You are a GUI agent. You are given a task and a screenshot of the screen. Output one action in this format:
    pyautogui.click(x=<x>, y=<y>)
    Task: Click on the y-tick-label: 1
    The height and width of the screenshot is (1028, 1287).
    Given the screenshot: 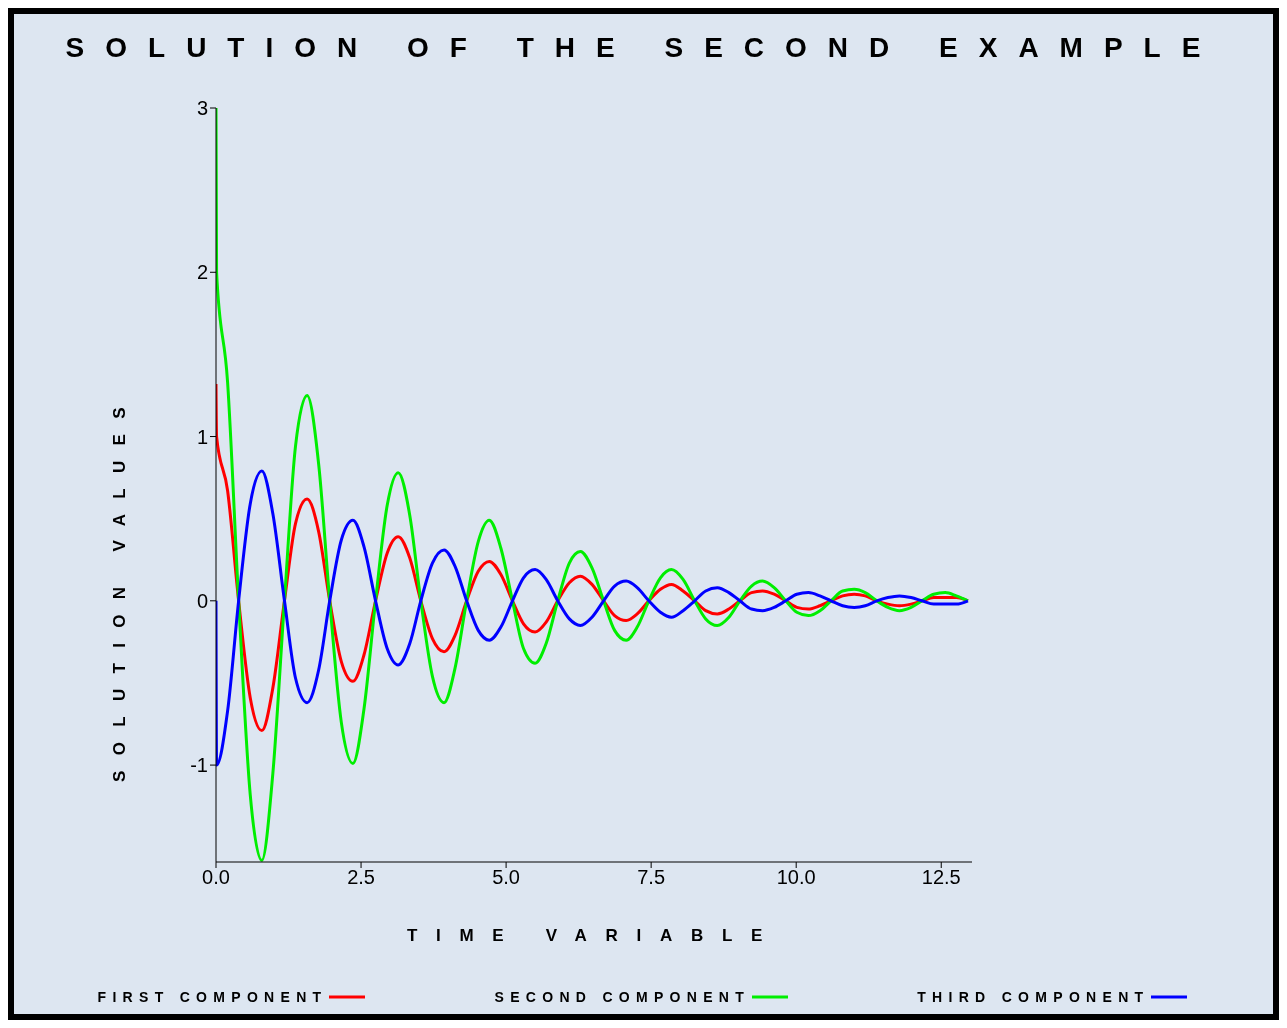 What is the action you would take?
    pyautogui.click(x=202, y=436)
    